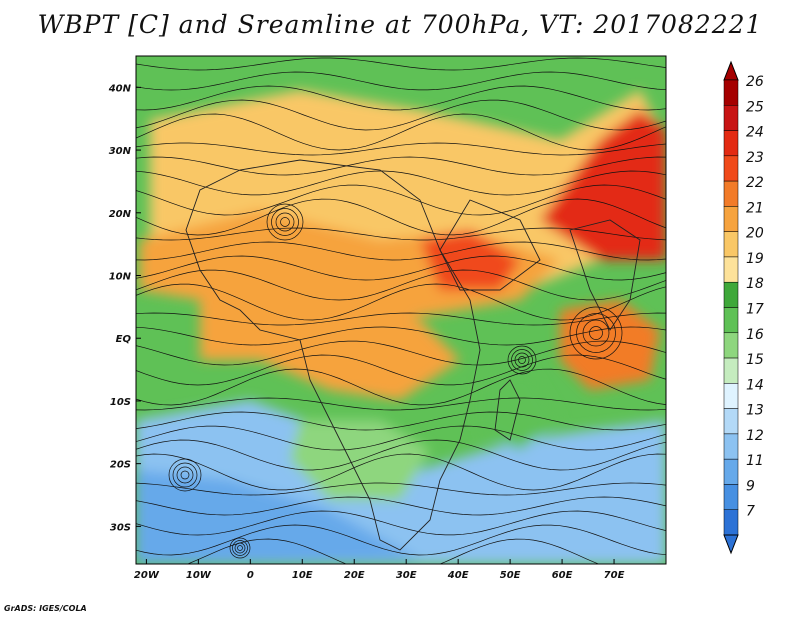 The width and height of the screenshot is (800, 618). Describe the element at coordinates (330, 350) in the screenshot. I see `field-central-africa` at that location.